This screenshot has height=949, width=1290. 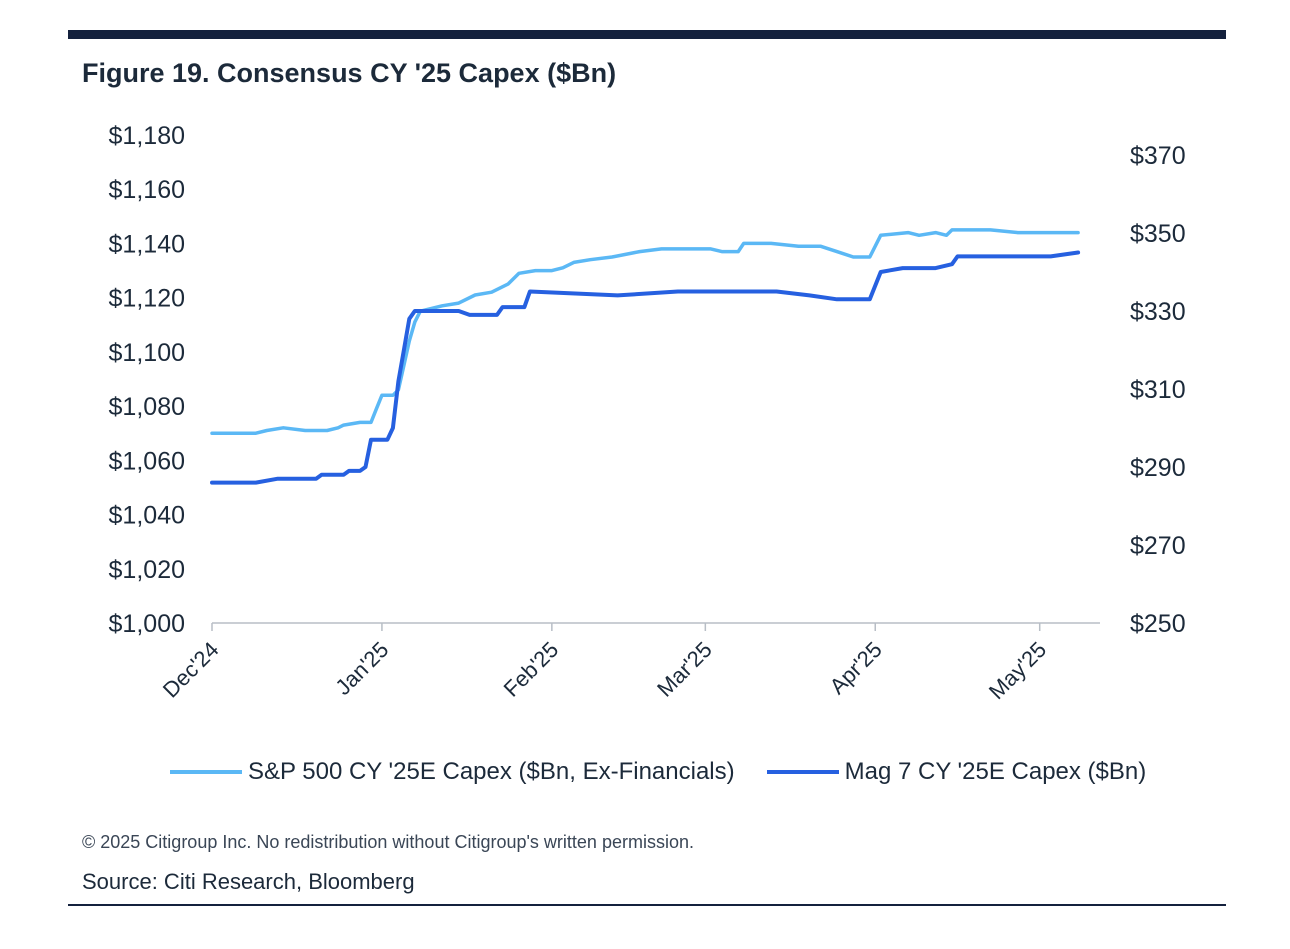 I want to click on y-right-tick-label: $370, so click(x=1158, y=156).